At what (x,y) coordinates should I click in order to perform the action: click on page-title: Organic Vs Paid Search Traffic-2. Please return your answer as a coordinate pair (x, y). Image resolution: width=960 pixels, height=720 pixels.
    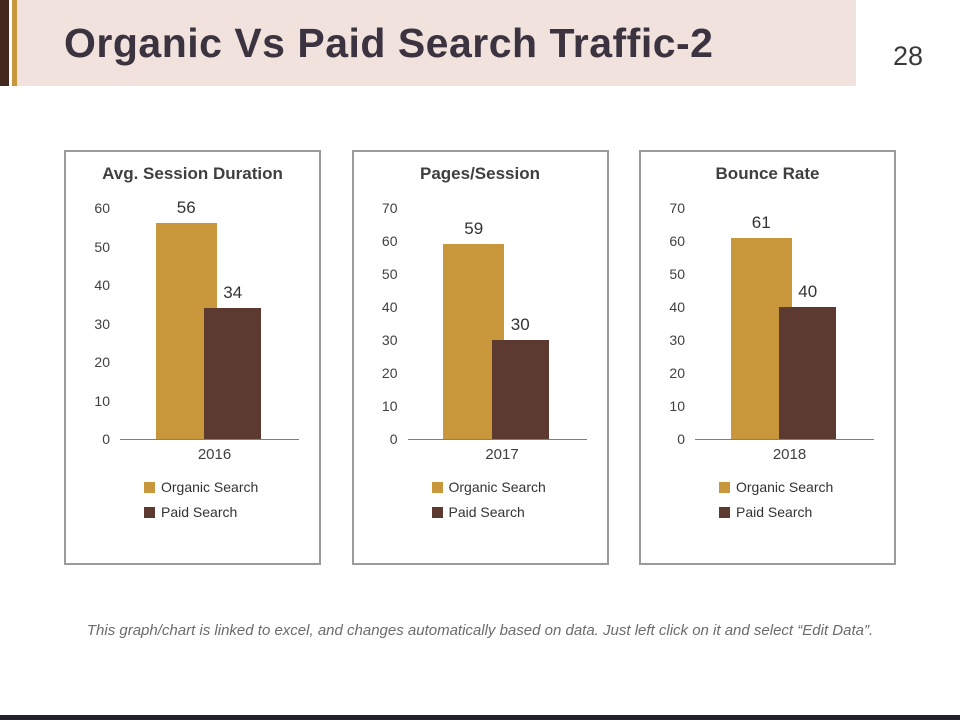
    Looking at the image, I should click on (389, 43).